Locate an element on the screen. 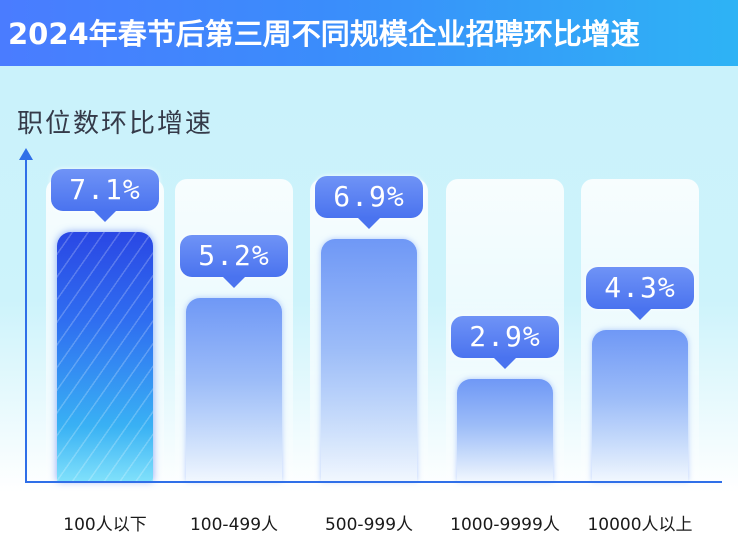 This screenshot has width=738, height=547. data-label: 4.3% is located at coordinates (640, 293).